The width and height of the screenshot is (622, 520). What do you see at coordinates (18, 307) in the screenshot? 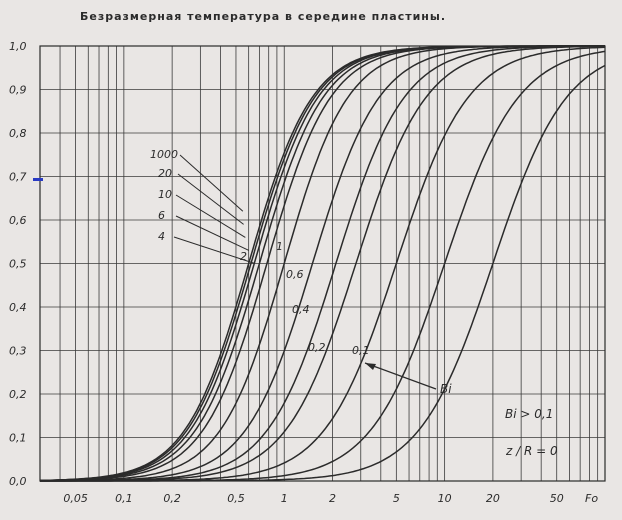
I see `y-tick-label: 0,4` at bounding box center [18, 307].